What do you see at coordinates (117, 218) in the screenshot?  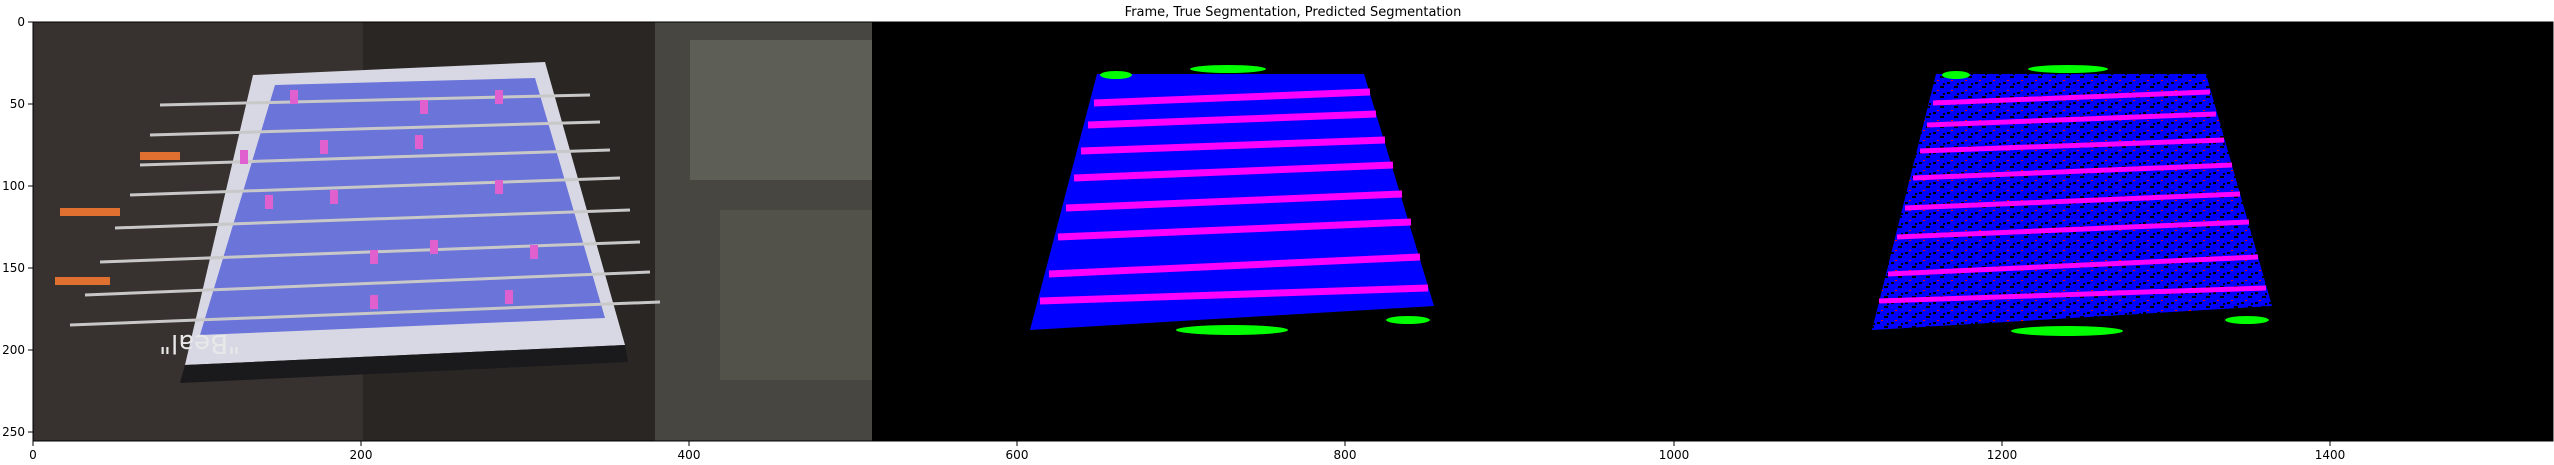 I see `frame-handles` at bounding box center [117, 218].